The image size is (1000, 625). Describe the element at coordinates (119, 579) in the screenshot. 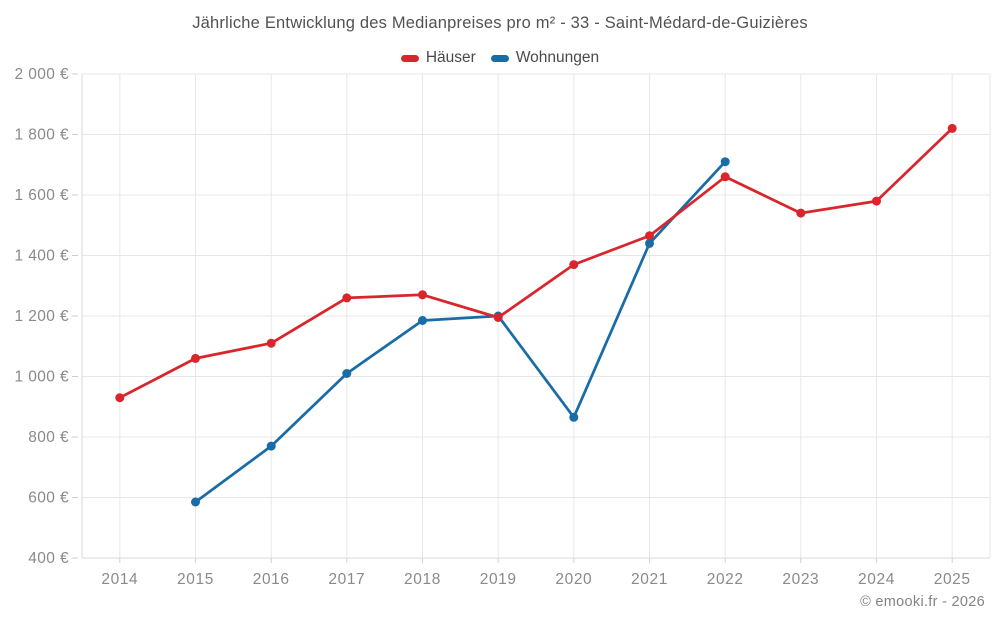

I see `svg-text: 2014` at that location.